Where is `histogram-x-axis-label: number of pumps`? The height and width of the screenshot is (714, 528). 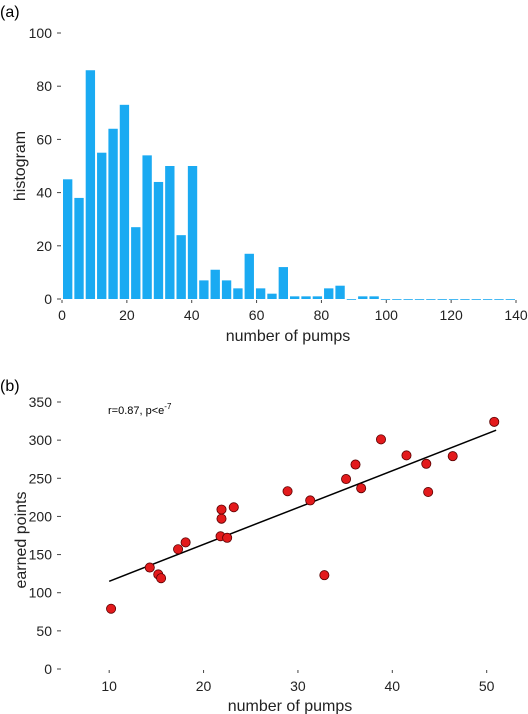 histogram-x-axis-label: number of pumps is located at coordinates (288, 336).